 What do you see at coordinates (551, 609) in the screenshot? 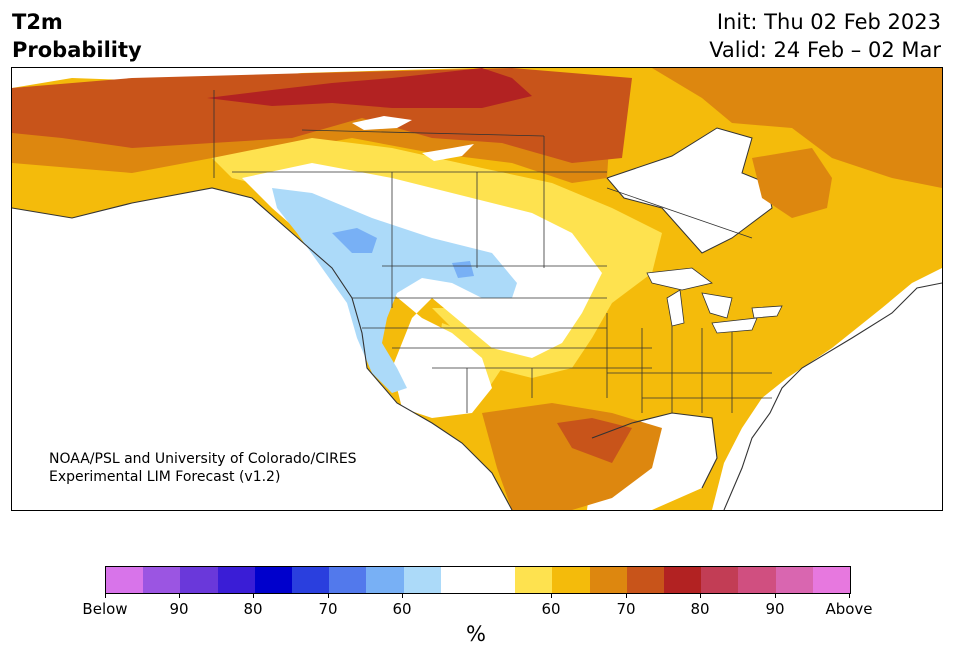
I see `tick-label-above-60: 60` at bounding box center [551, 609].